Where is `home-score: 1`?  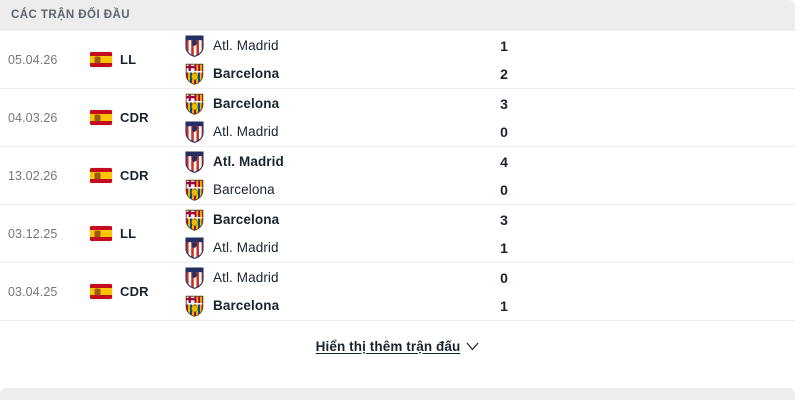
home-score: 1 is located at coordinates (504, 45).